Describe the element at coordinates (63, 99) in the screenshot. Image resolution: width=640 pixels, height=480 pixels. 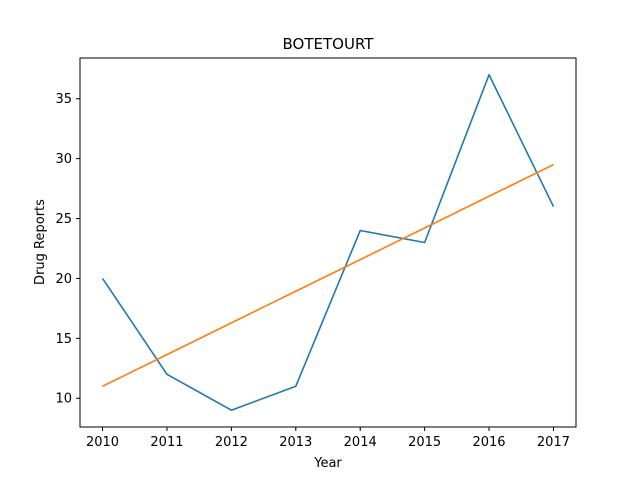
I see `y-tick-label: 35` at that location.